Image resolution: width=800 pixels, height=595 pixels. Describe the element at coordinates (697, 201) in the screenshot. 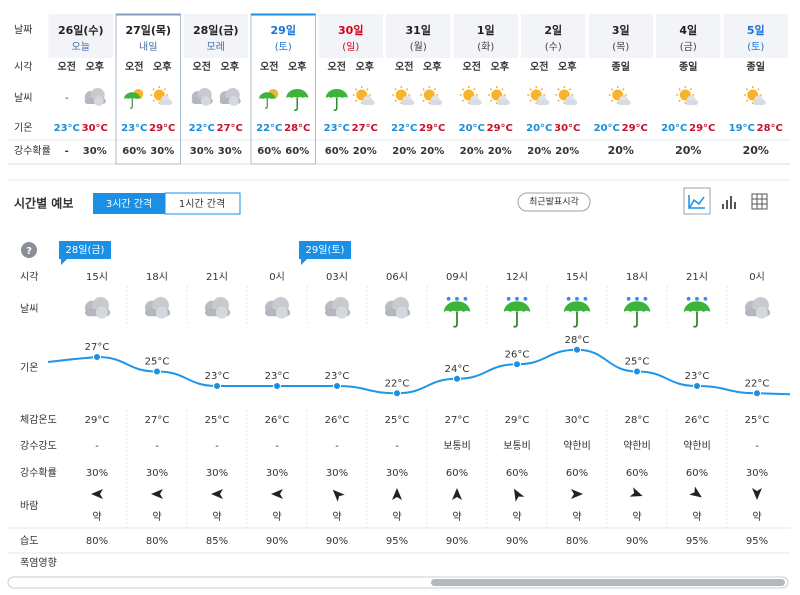

I see `view-graph` at that location.